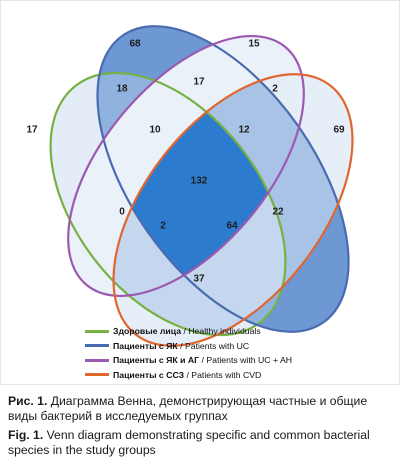 This screenshot has width=400, height=467. Describe the element at coordinates (155, 130) in the screenshot. I see `count-healthy-uc-ucah: 10` at that location.